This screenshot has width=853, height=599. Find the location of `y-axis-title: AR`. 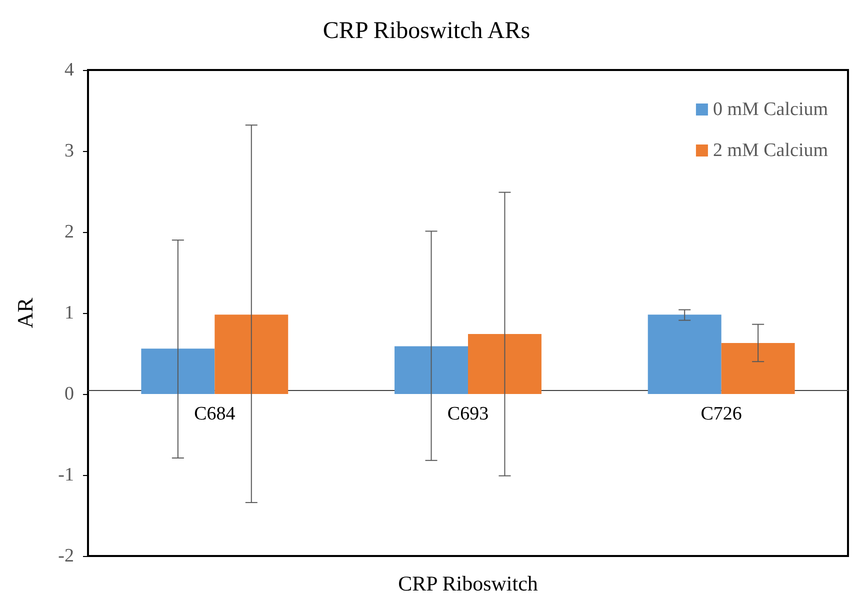

y-axis-title: AR is located at coordinates (25, 312).